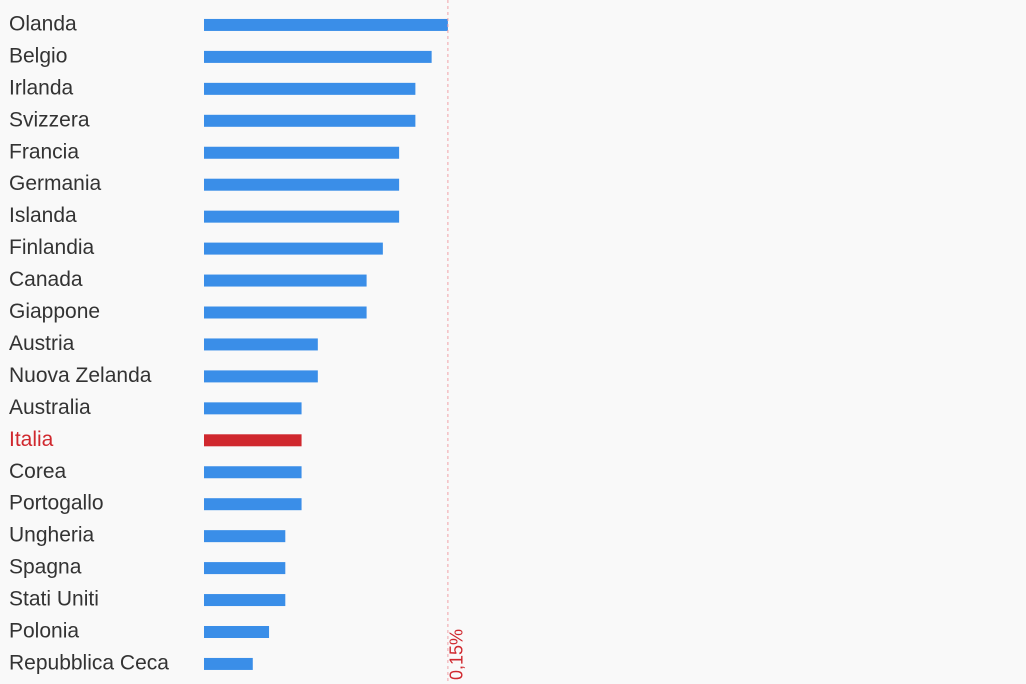 Image resolution: width=1026 pixels, height=684 pixels. I want to click on category-label: Stati Uniti, so click(54, 599).